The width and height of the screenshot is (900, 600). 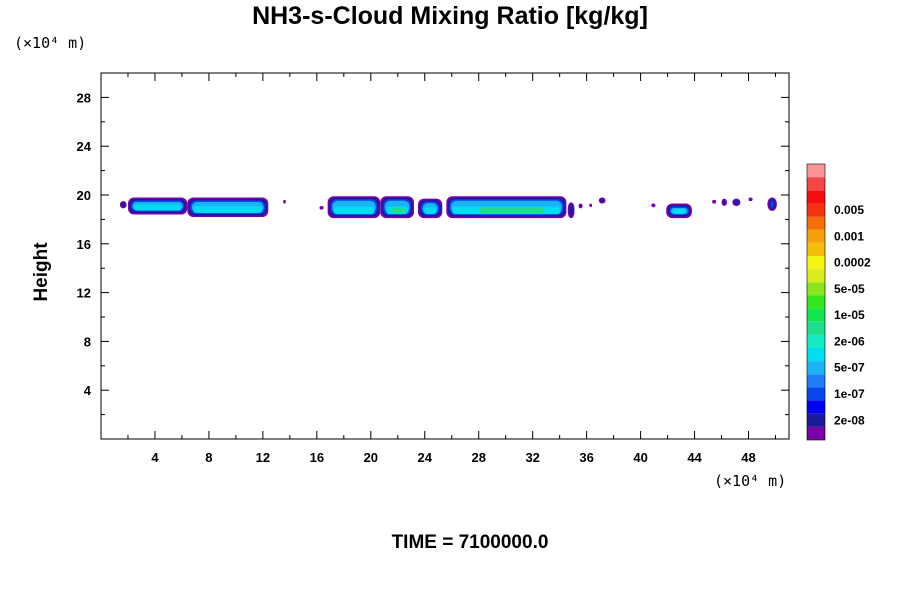 What do you see at coordinates (849, 341) in the screenshot?
I see `colorbar-label: 2e-06` at bounding box center [849, 341].